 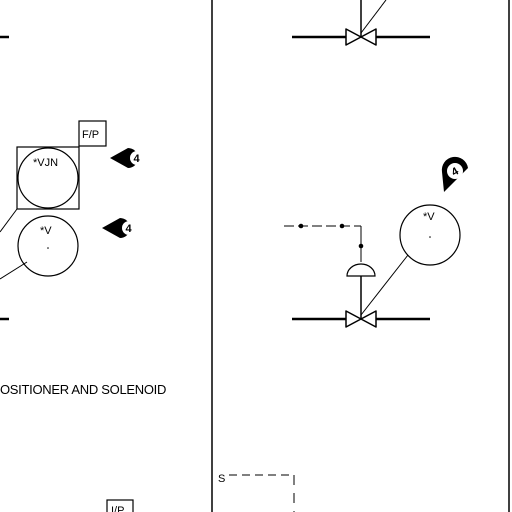 What do you see at coordinates (83, 389) in the screenshot?
I see `diagram-caption: OSITIONER AND SOLENOID` at bounding box center [83, 389].